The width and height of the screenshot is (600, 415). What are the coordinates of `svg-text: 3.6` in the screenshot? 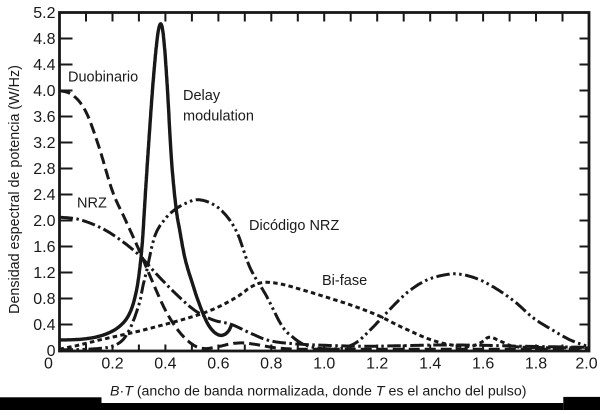 It's located at (44, 117).